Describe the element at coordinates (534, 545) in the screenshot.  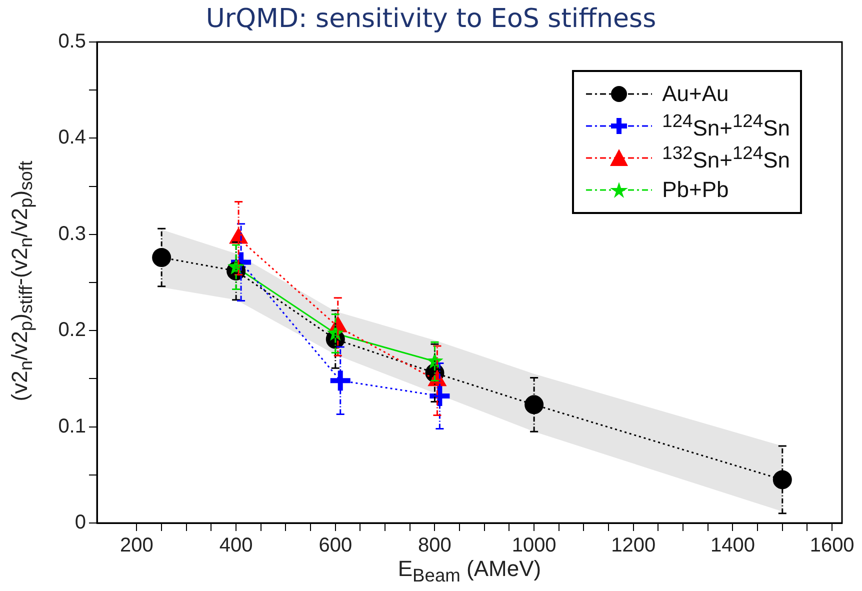
I see `x-tick-label: 1000` at that location.